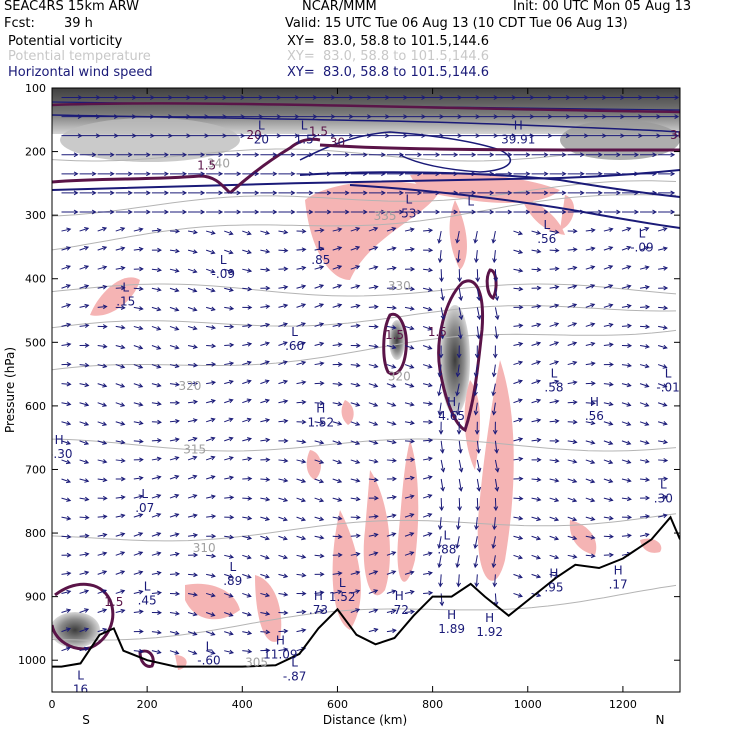 The height and width of the screenshot is (740, 740). Describe the element at coordinates (204, 548) in the screenshot. I see `theta-label: 310` at that location.